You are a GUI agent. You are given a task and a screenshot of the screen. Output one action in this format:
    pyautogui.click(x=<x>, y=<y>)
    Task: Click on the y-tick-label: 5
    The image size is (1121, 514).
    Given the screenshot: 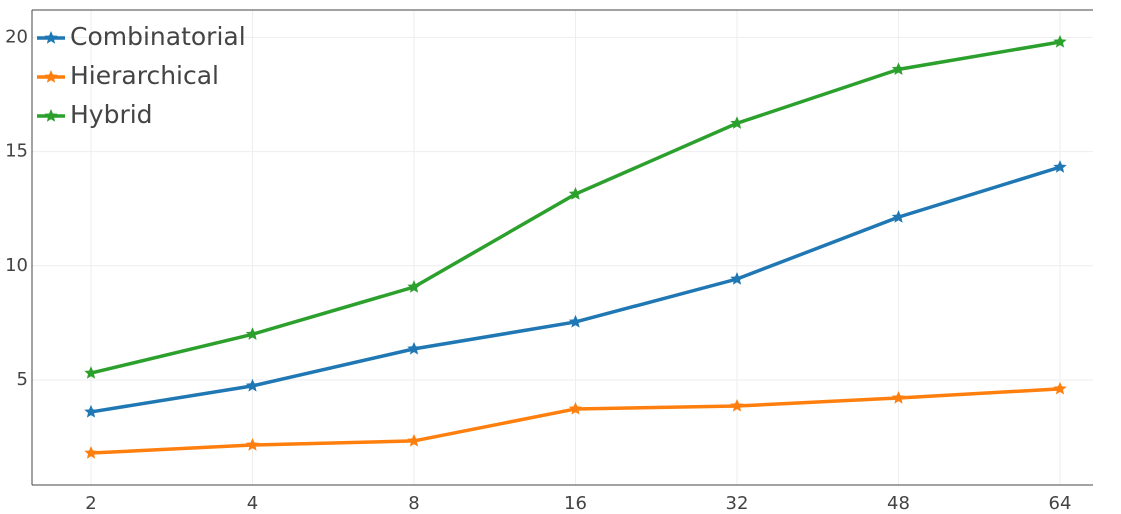 What is the action you would take?
    pyautogui.click(x=22, y=379)
    